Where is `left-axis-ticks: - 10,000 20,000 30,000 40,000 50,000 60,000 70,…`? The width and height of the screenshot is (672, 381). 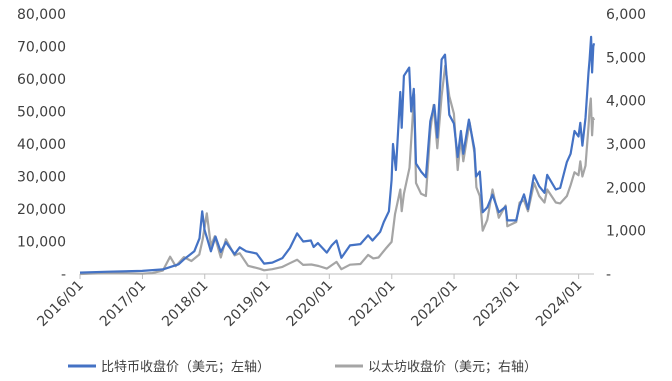 left-axis-ticks: - 10,000 20,000 30,000 40,000 50,000 60,000 70,… is located at coordinates (41, 145).